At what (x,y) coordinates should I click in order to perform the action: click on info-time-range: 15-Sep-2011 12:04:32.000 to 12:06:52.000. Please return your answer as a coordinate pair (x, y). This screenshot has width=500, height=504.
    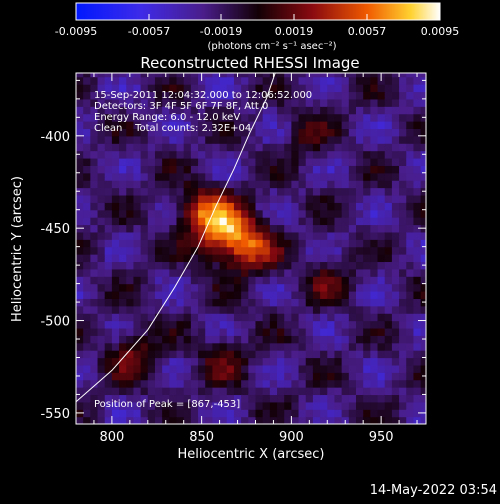
    Looking at the image, I should click on (203, 95).